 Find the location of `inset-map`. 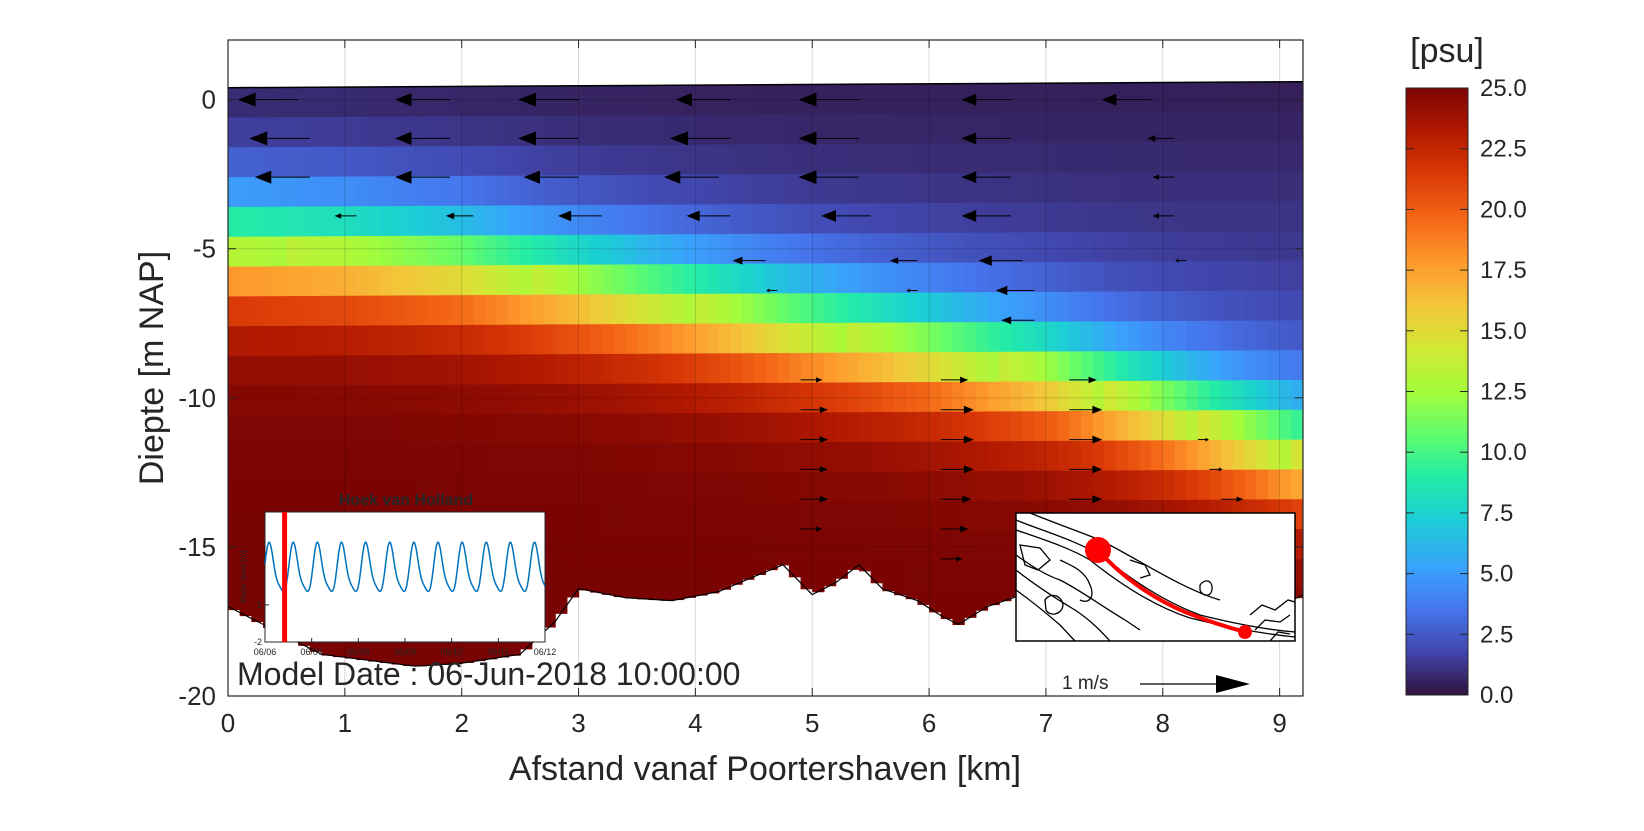

inset-map is located at coordinates (1155, 577).